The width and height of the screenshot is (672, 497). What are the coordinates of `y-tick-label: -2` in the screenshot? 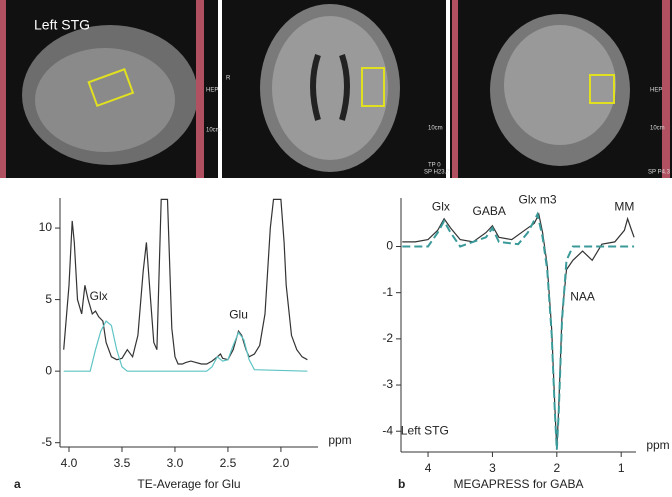 It's located at (387, 338).